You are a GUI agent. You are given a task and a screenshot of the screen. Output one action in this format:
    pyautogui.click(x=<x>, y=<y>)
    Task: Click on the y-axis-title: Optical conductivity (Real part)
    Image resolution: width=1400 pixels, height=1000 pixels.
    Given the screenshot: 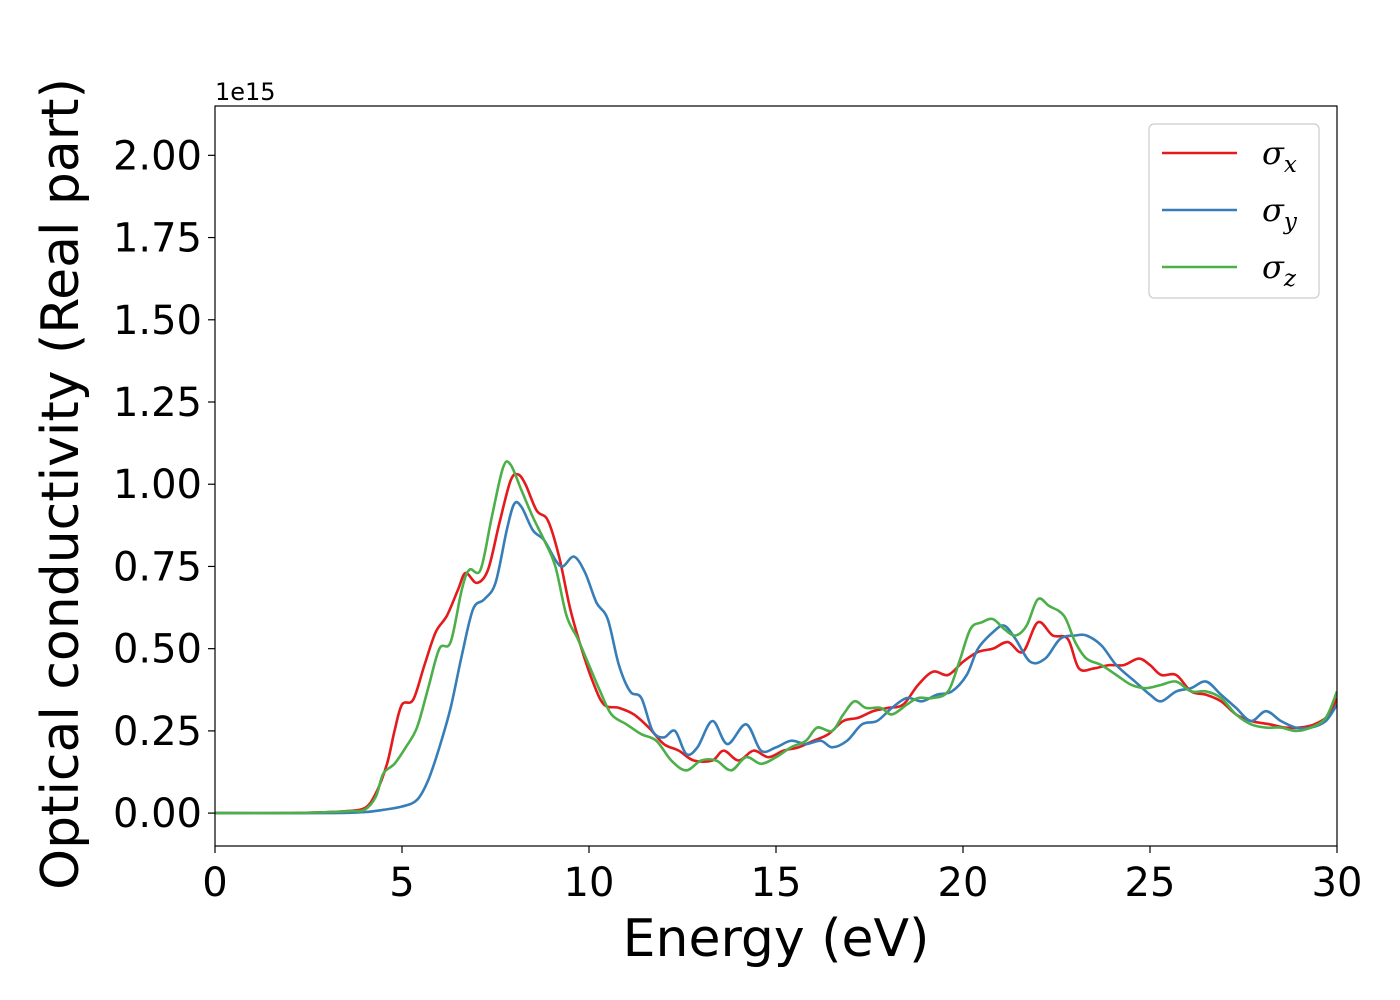 What is the action you would take?
    pyautogui.click(x=61, y=484)
    